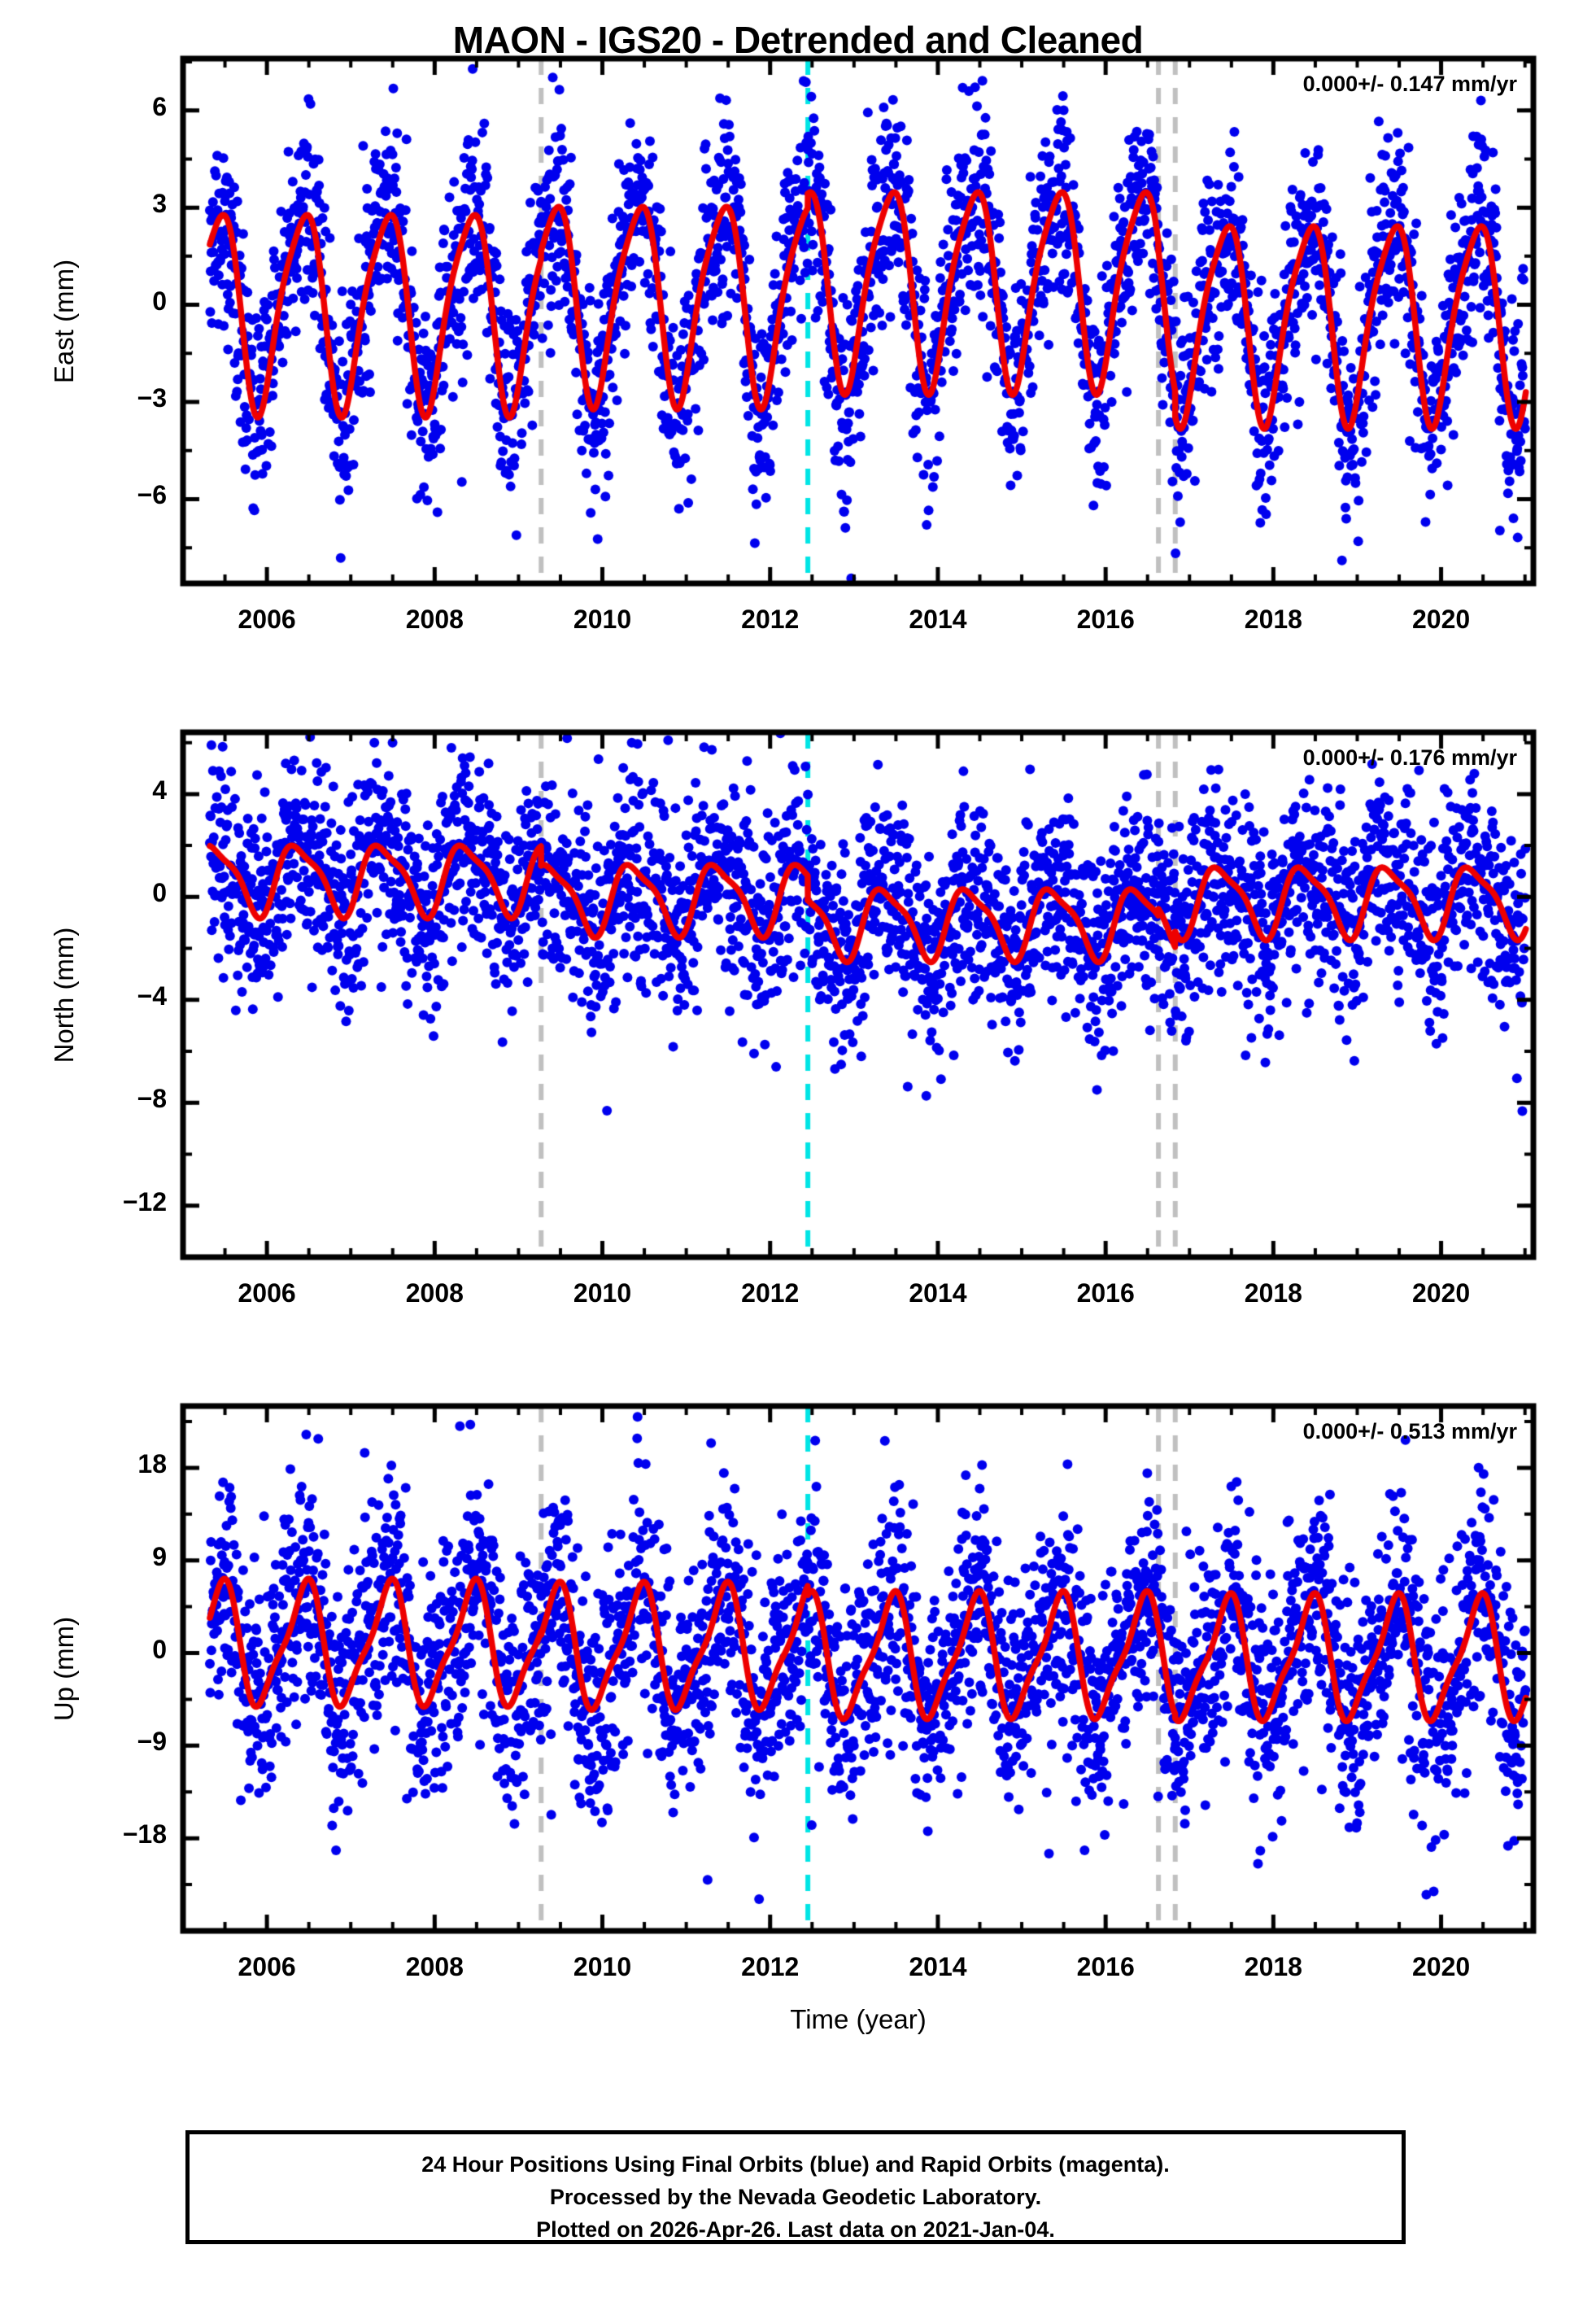  Describe the element at coordinates (159, 1556) in the screenshot. I see `up-ytick-1: 9` at that location.